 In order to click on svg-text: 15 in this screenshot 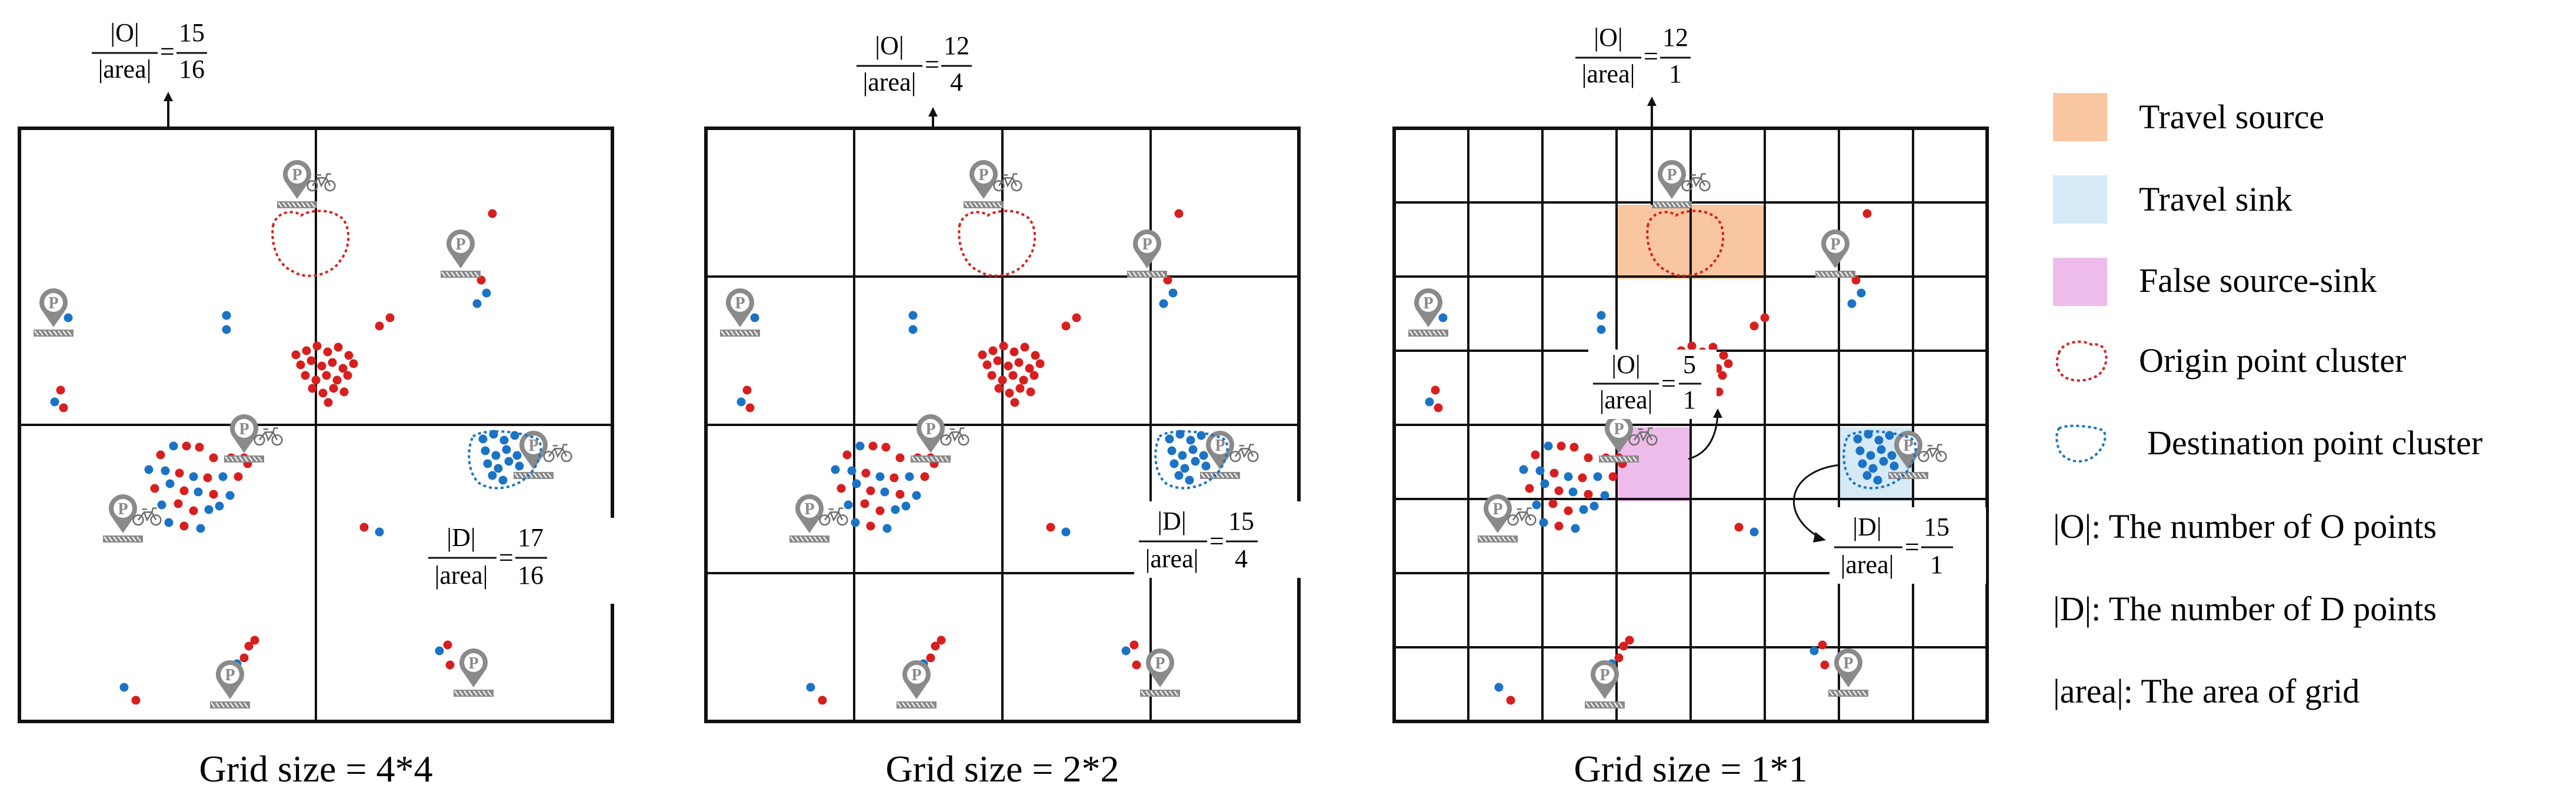, I will do `click(1937, 527)`.